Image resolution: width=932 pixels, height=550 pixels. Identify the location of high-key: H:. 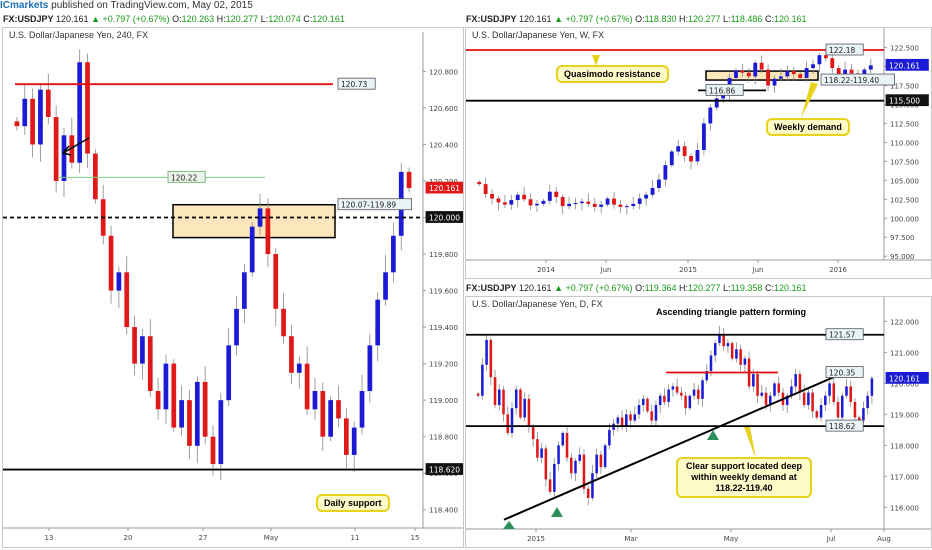
(683, 19).